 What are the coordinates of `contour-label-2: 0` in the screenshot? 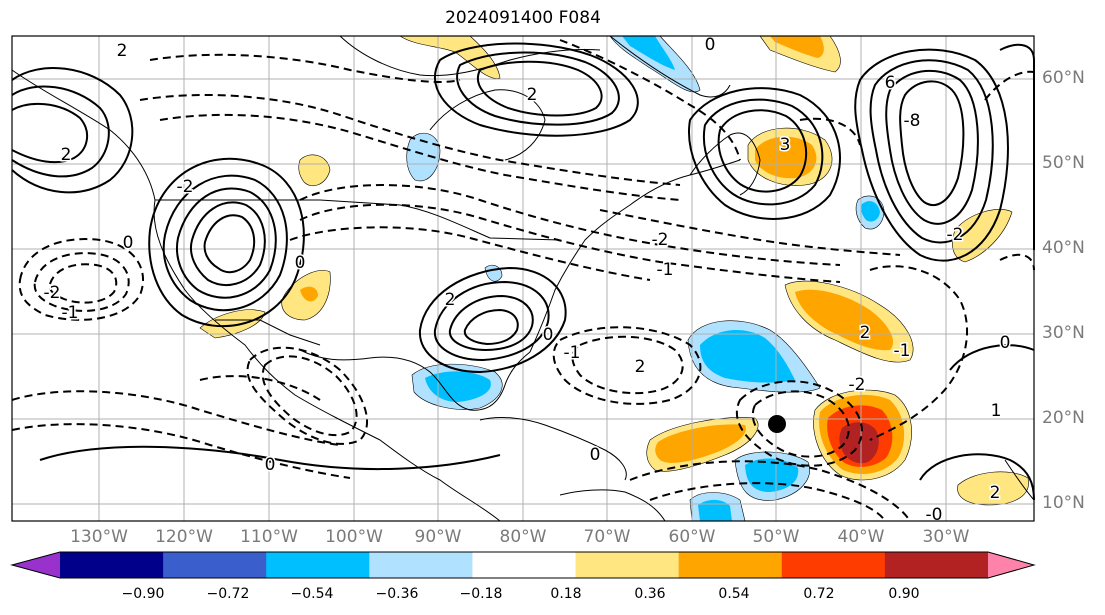 It's located at (128, 243).